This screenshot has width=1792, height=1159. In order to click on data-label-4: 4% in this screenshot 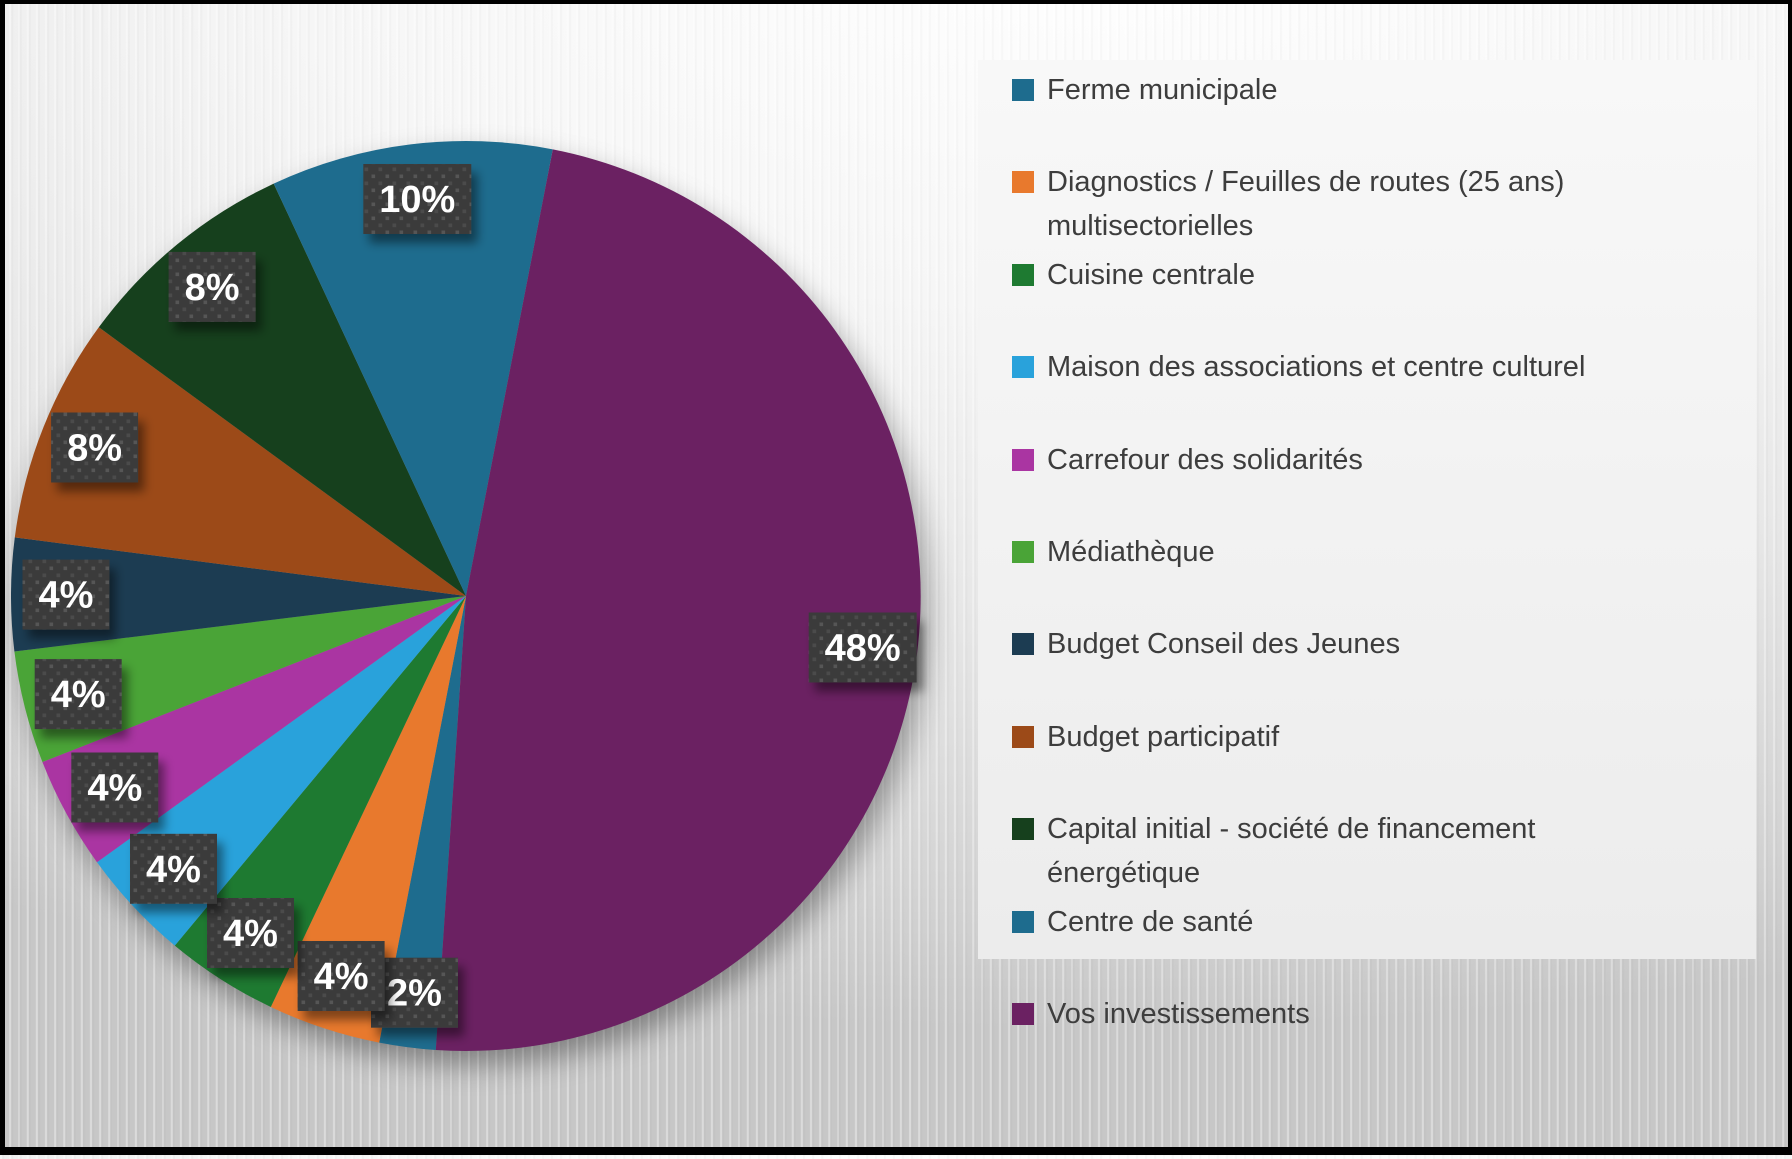, I will do `click(173, 868)`.